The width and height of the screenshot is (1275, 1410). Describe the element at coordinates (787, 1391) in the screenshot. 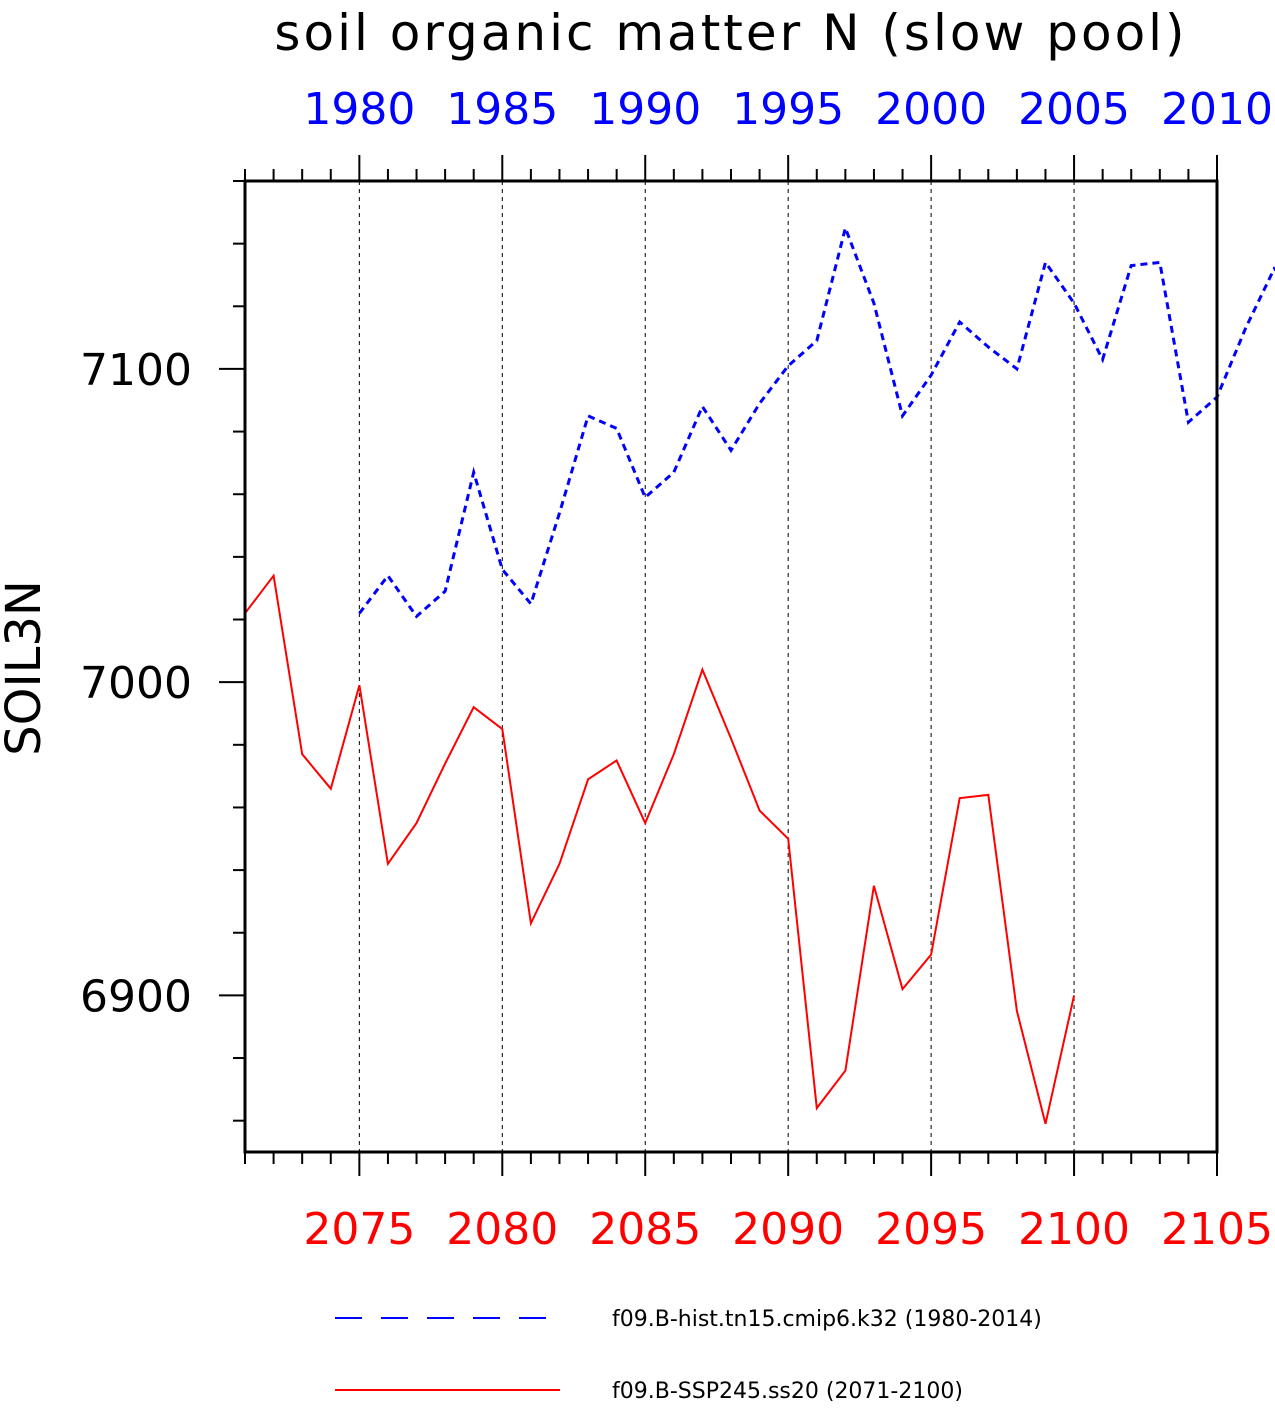

I see `legend-label-1: f09.B-SSP245.ss20 (2071-2100)` at that location.